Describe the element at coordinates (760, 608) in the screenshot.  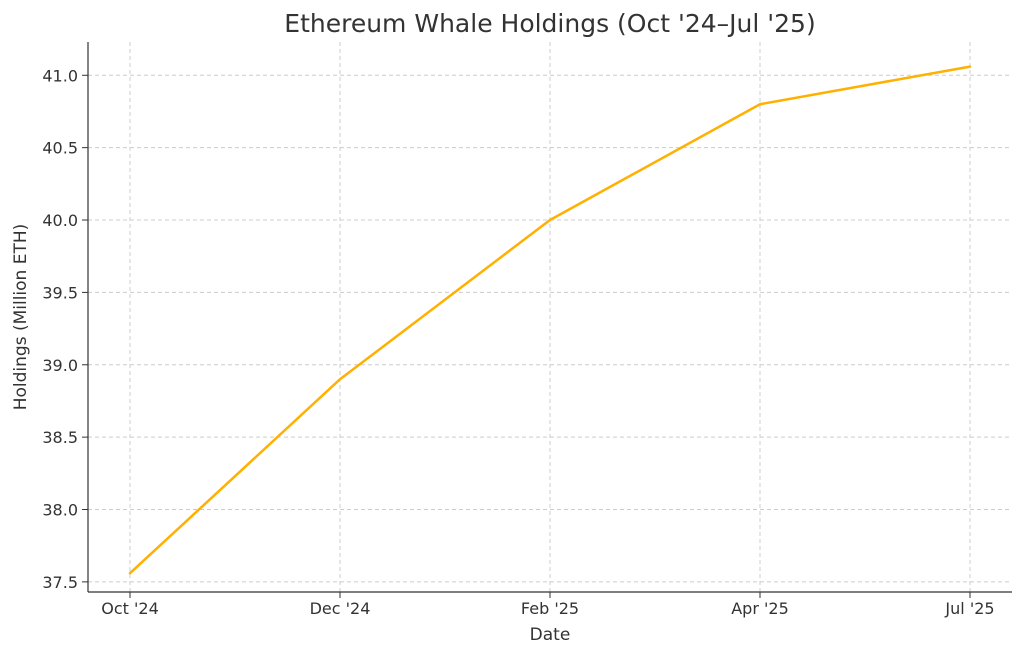
I see `x-tick-label: Apr '25` at that location.